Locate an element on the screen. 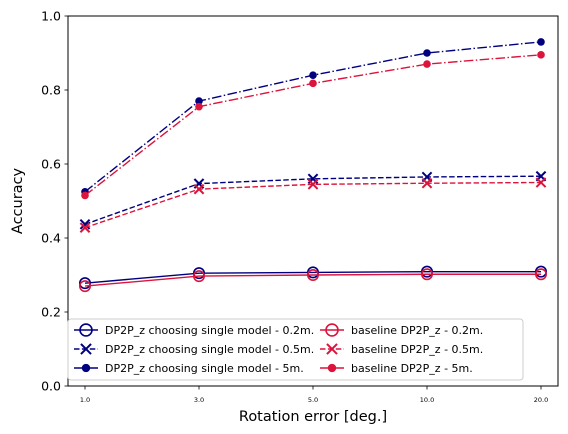  y-tick-label-1.0: 1.0 is located at coordinates (51, 16).